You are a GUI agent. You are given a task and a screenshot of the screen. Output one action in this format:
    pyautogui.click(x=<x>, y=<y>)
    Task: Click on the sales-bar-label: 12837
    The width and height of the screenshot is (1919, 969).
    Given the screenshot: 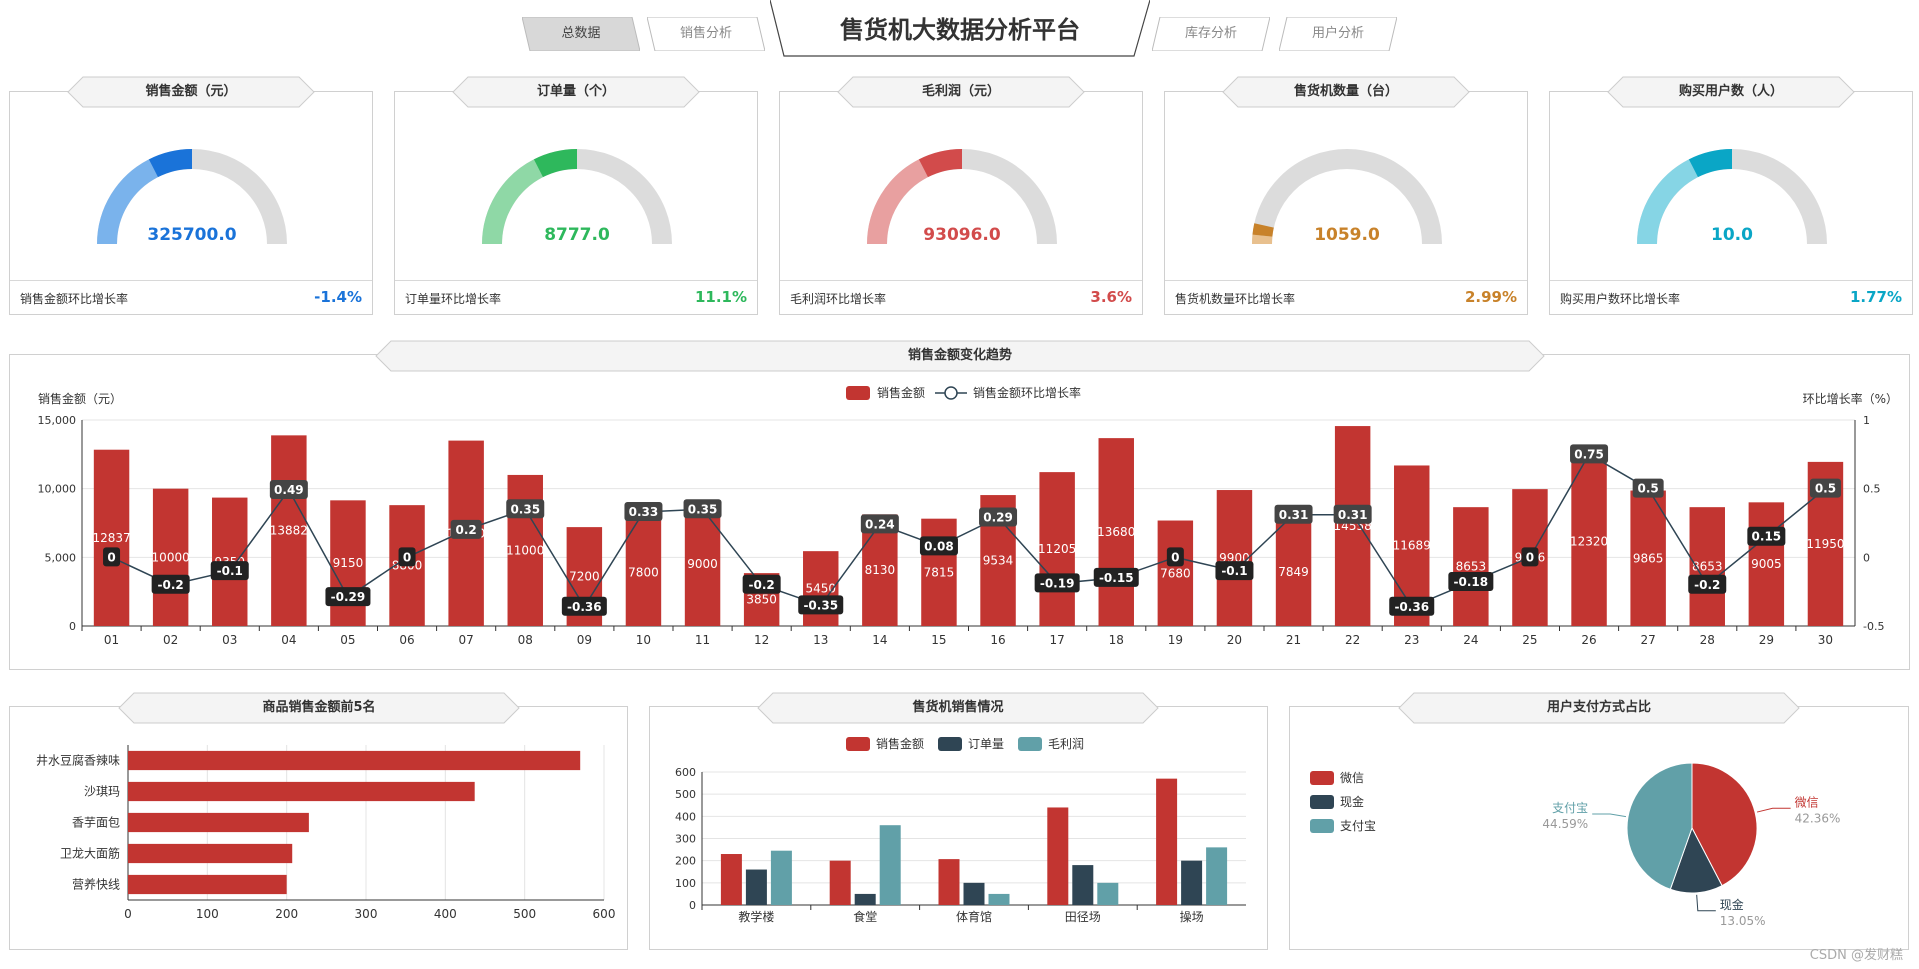 What is the action you would take?
    pyautogui.click(x=111, y=538)
    